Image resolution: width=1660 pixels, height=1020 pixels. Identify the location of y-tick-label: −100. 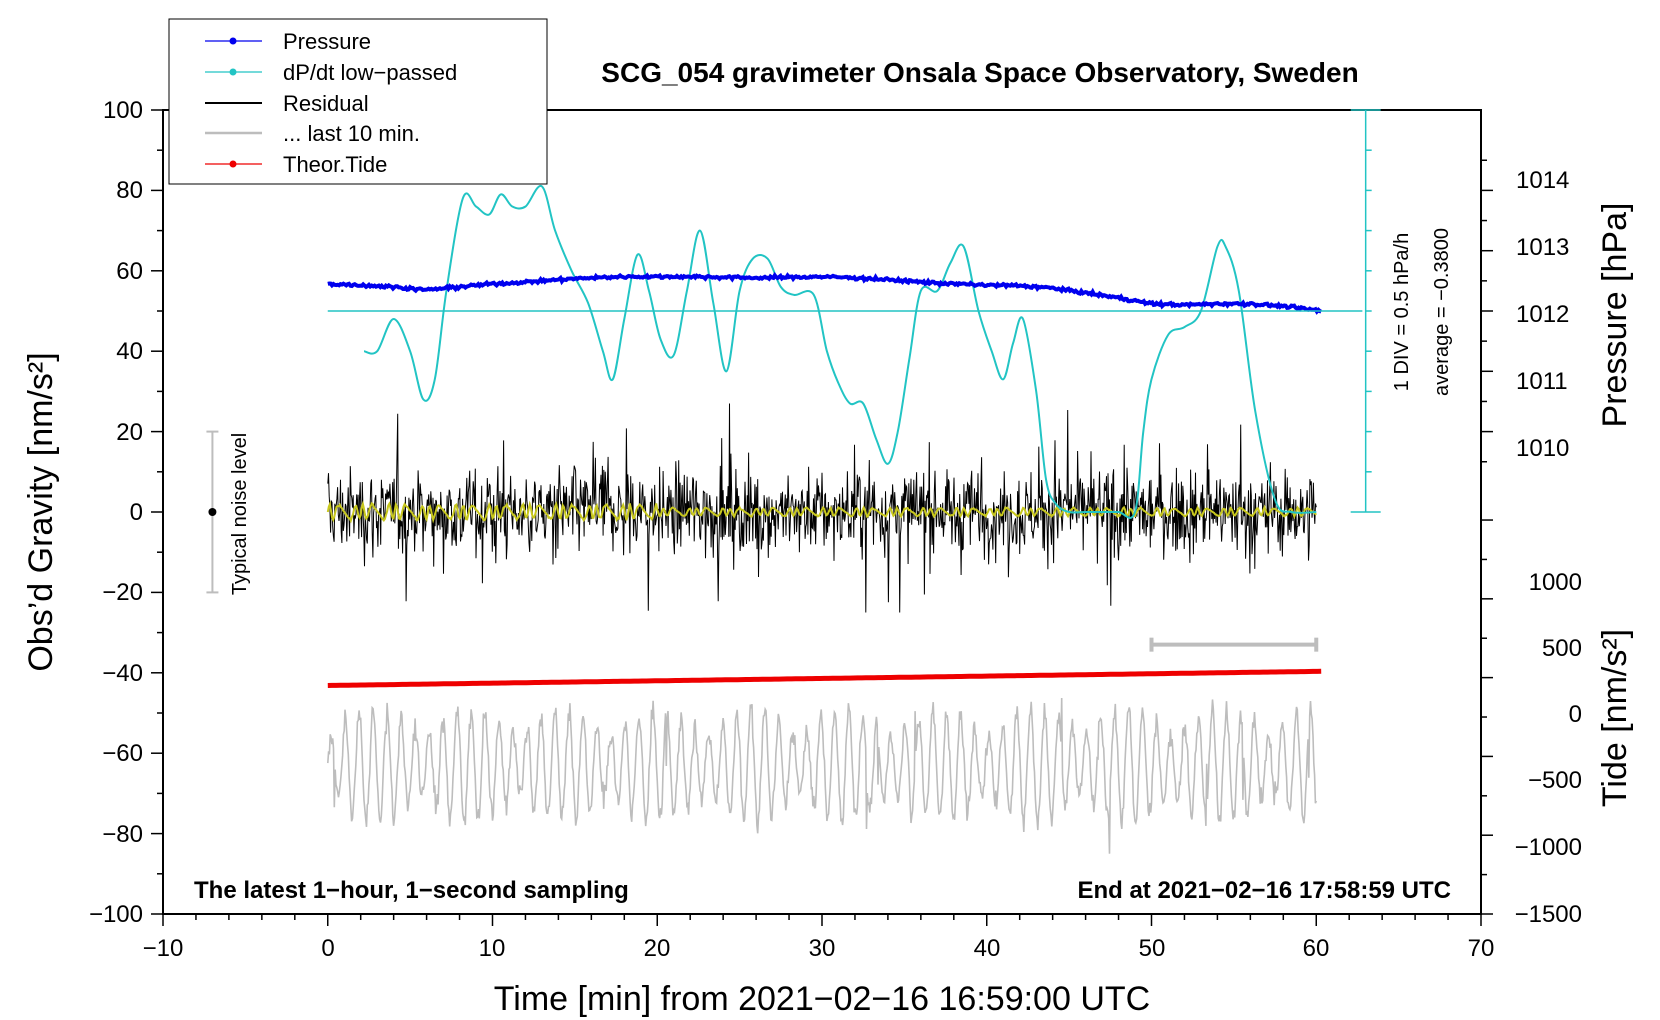
(116, 914).